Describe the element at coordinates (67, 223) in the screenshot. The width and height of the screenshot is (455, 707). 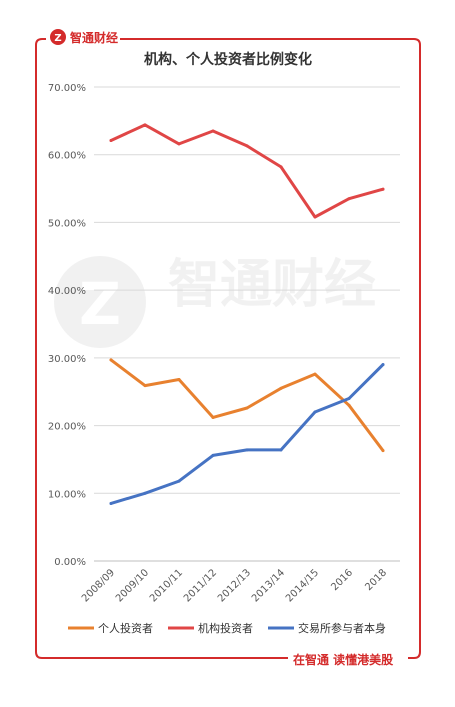
I see `y-tick-label: 50.00%` at that location.